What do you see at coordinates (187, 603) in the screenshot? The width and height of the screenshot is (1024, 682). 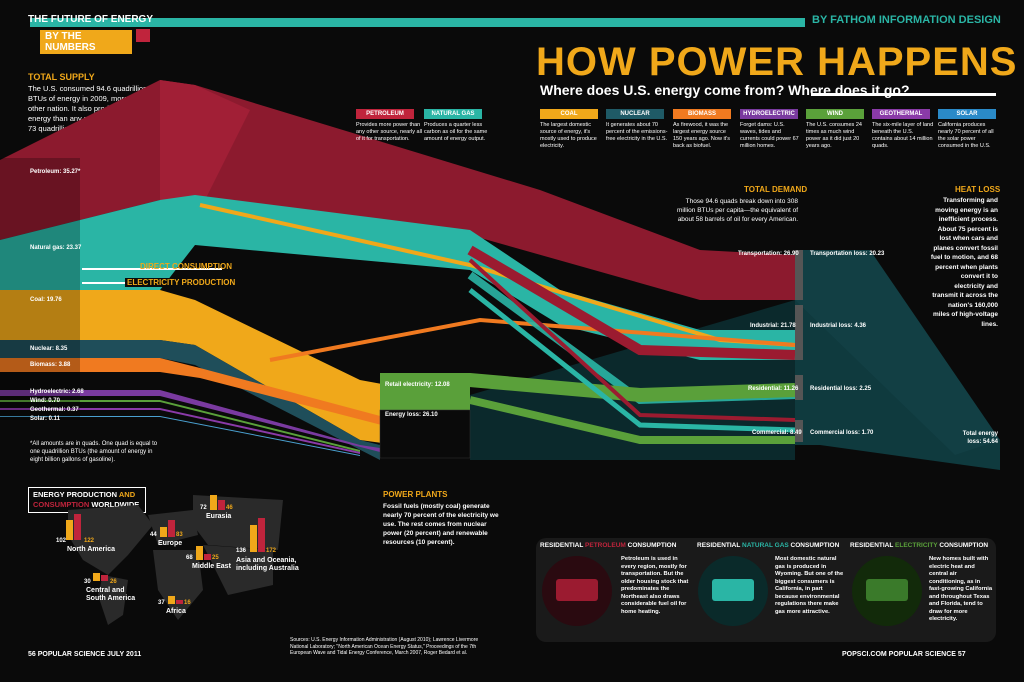 I see `africa-cons-val: 16` at bounding box center [187, 603].